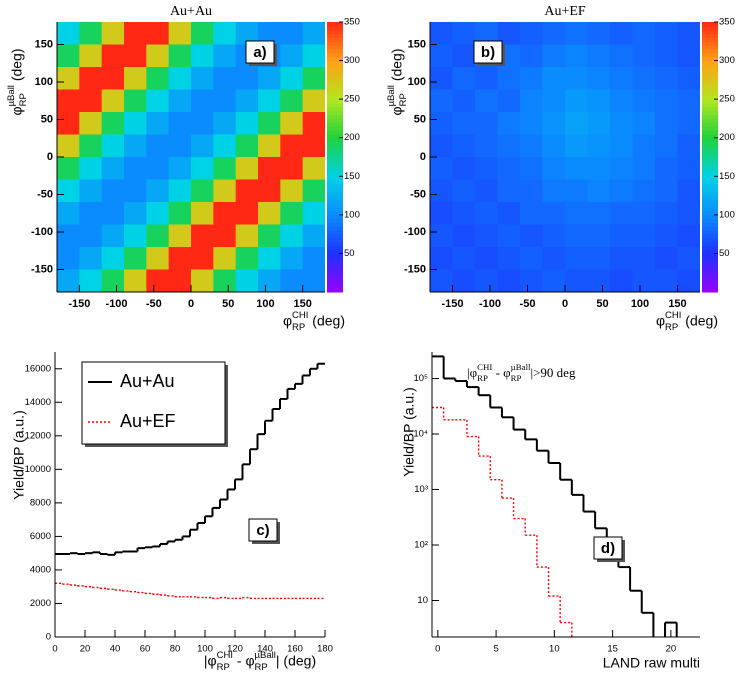 The height and width of the screenshot is (680, 739). I want to click on y-tick-label: 12000, so click(38, 435).